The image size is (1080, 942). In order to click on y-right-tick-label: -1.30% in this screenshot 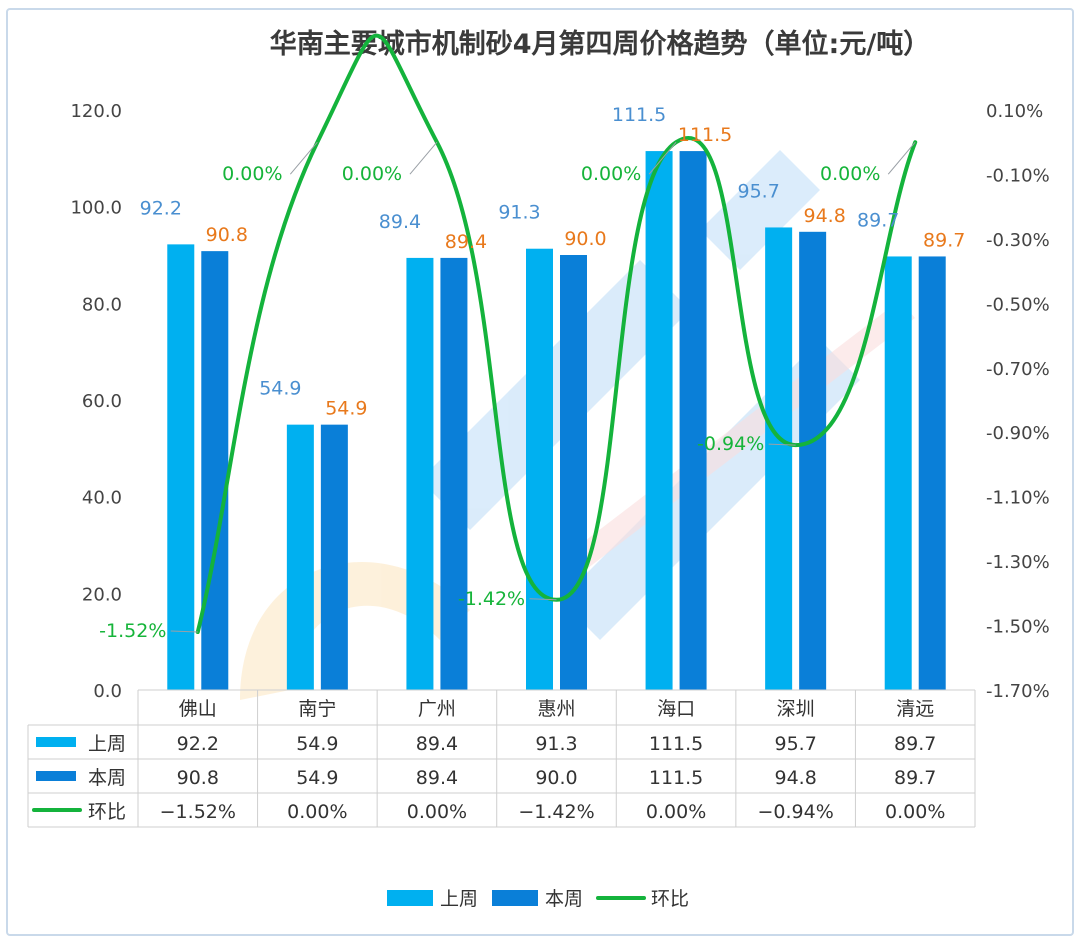, I will do `click(1018, 562)`.